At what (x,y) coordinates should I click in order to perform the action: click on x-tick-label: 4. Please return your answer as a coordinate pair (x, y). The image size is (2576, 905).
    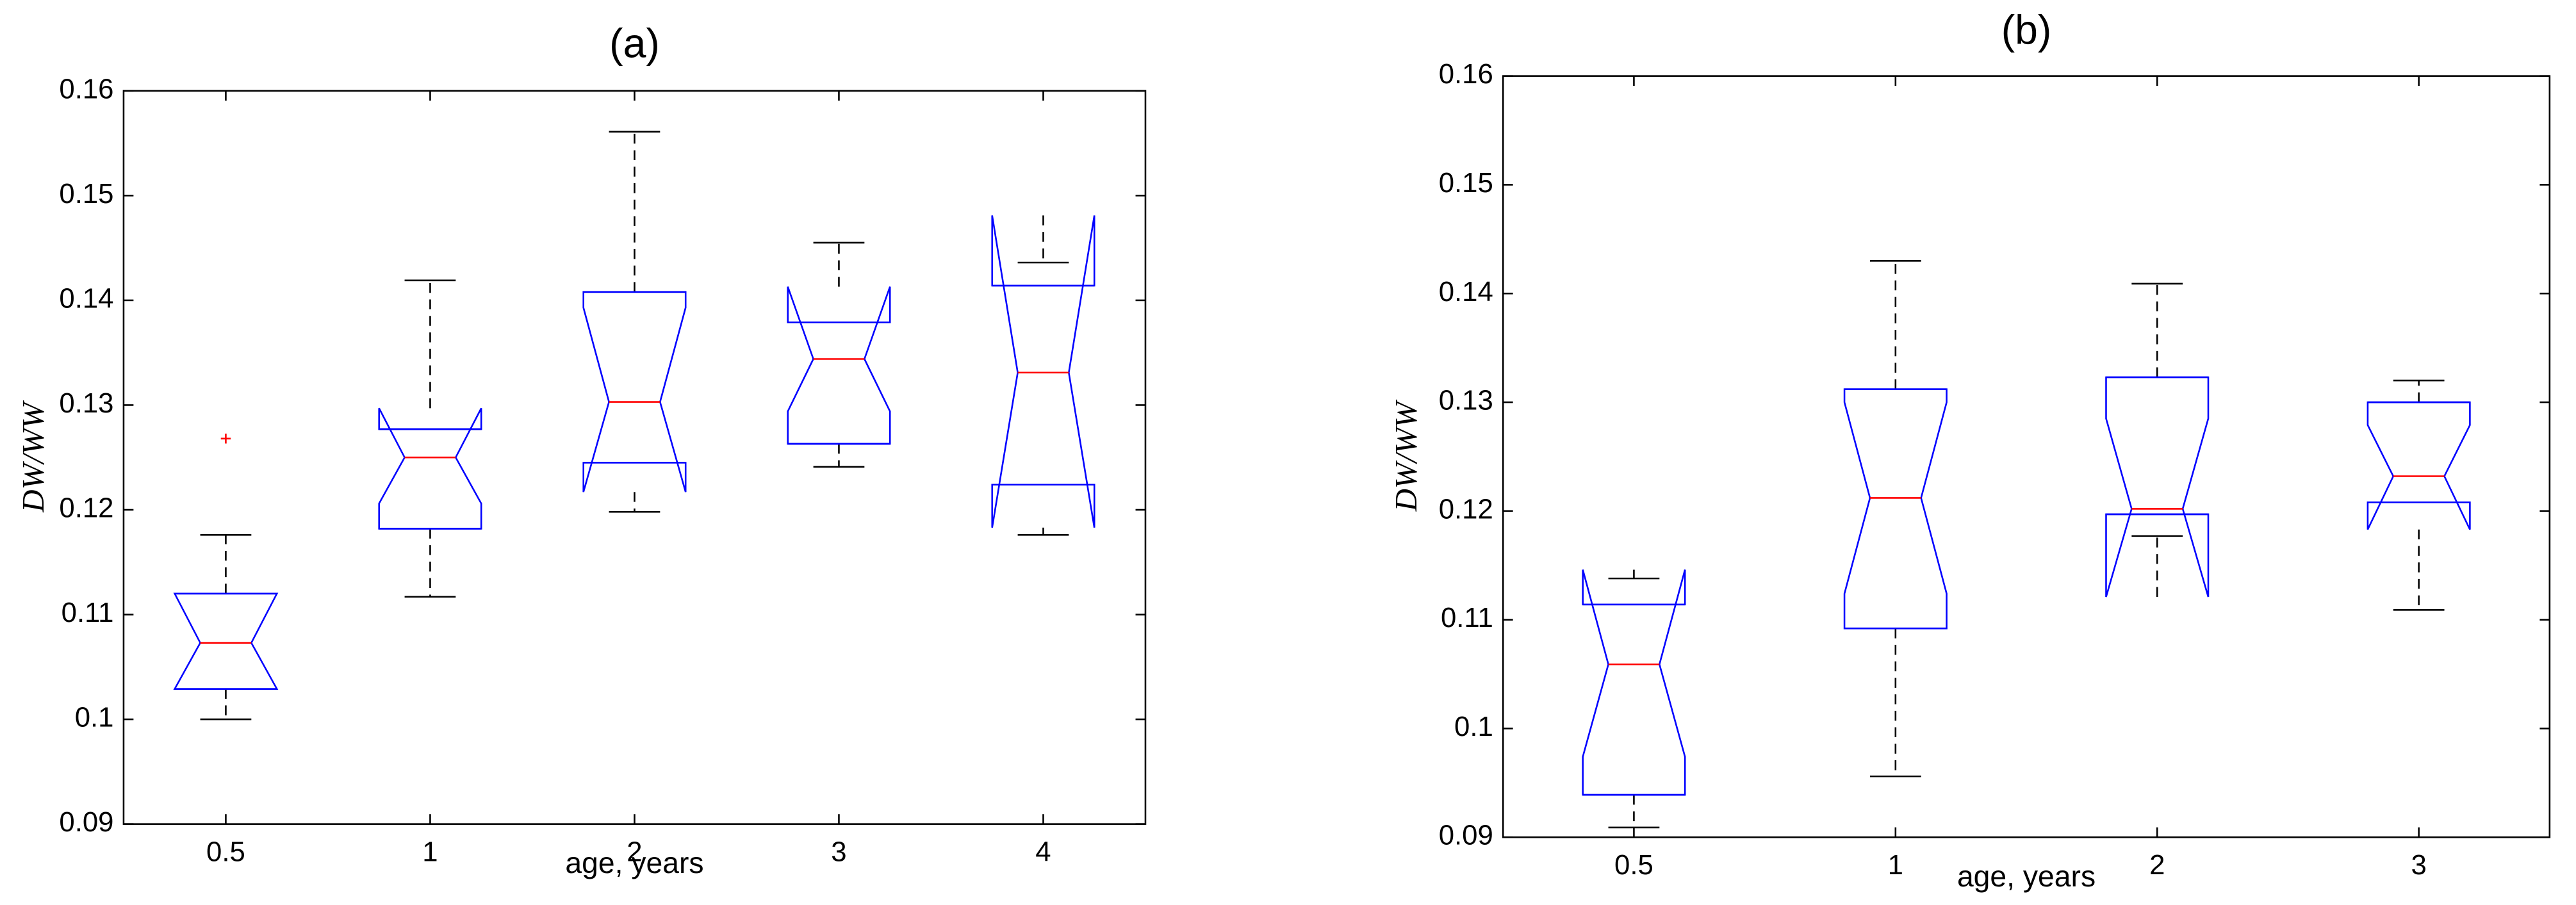
    Looking at the image, I should click on (1043, 852).